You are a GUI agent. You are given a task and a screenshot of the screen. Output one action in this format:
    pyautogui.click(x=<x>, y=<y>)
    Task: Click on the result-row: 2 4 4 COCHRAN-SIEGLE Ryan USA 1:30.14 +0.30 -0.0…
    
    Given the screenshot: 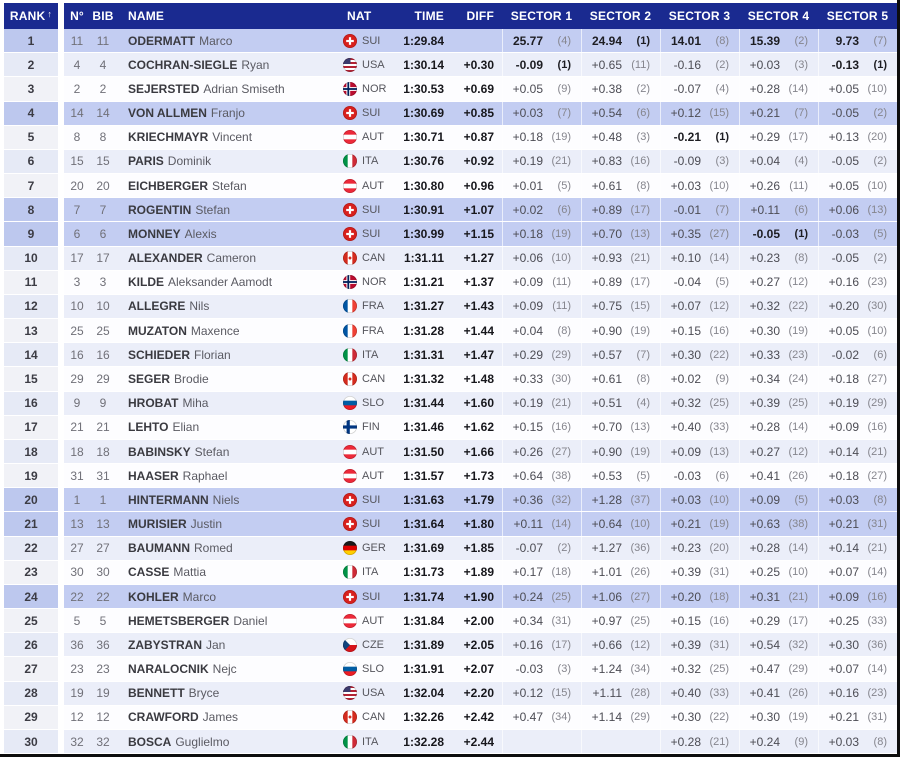 What is the action you would take?
    pyautogui.click(x=450, y=65)
    